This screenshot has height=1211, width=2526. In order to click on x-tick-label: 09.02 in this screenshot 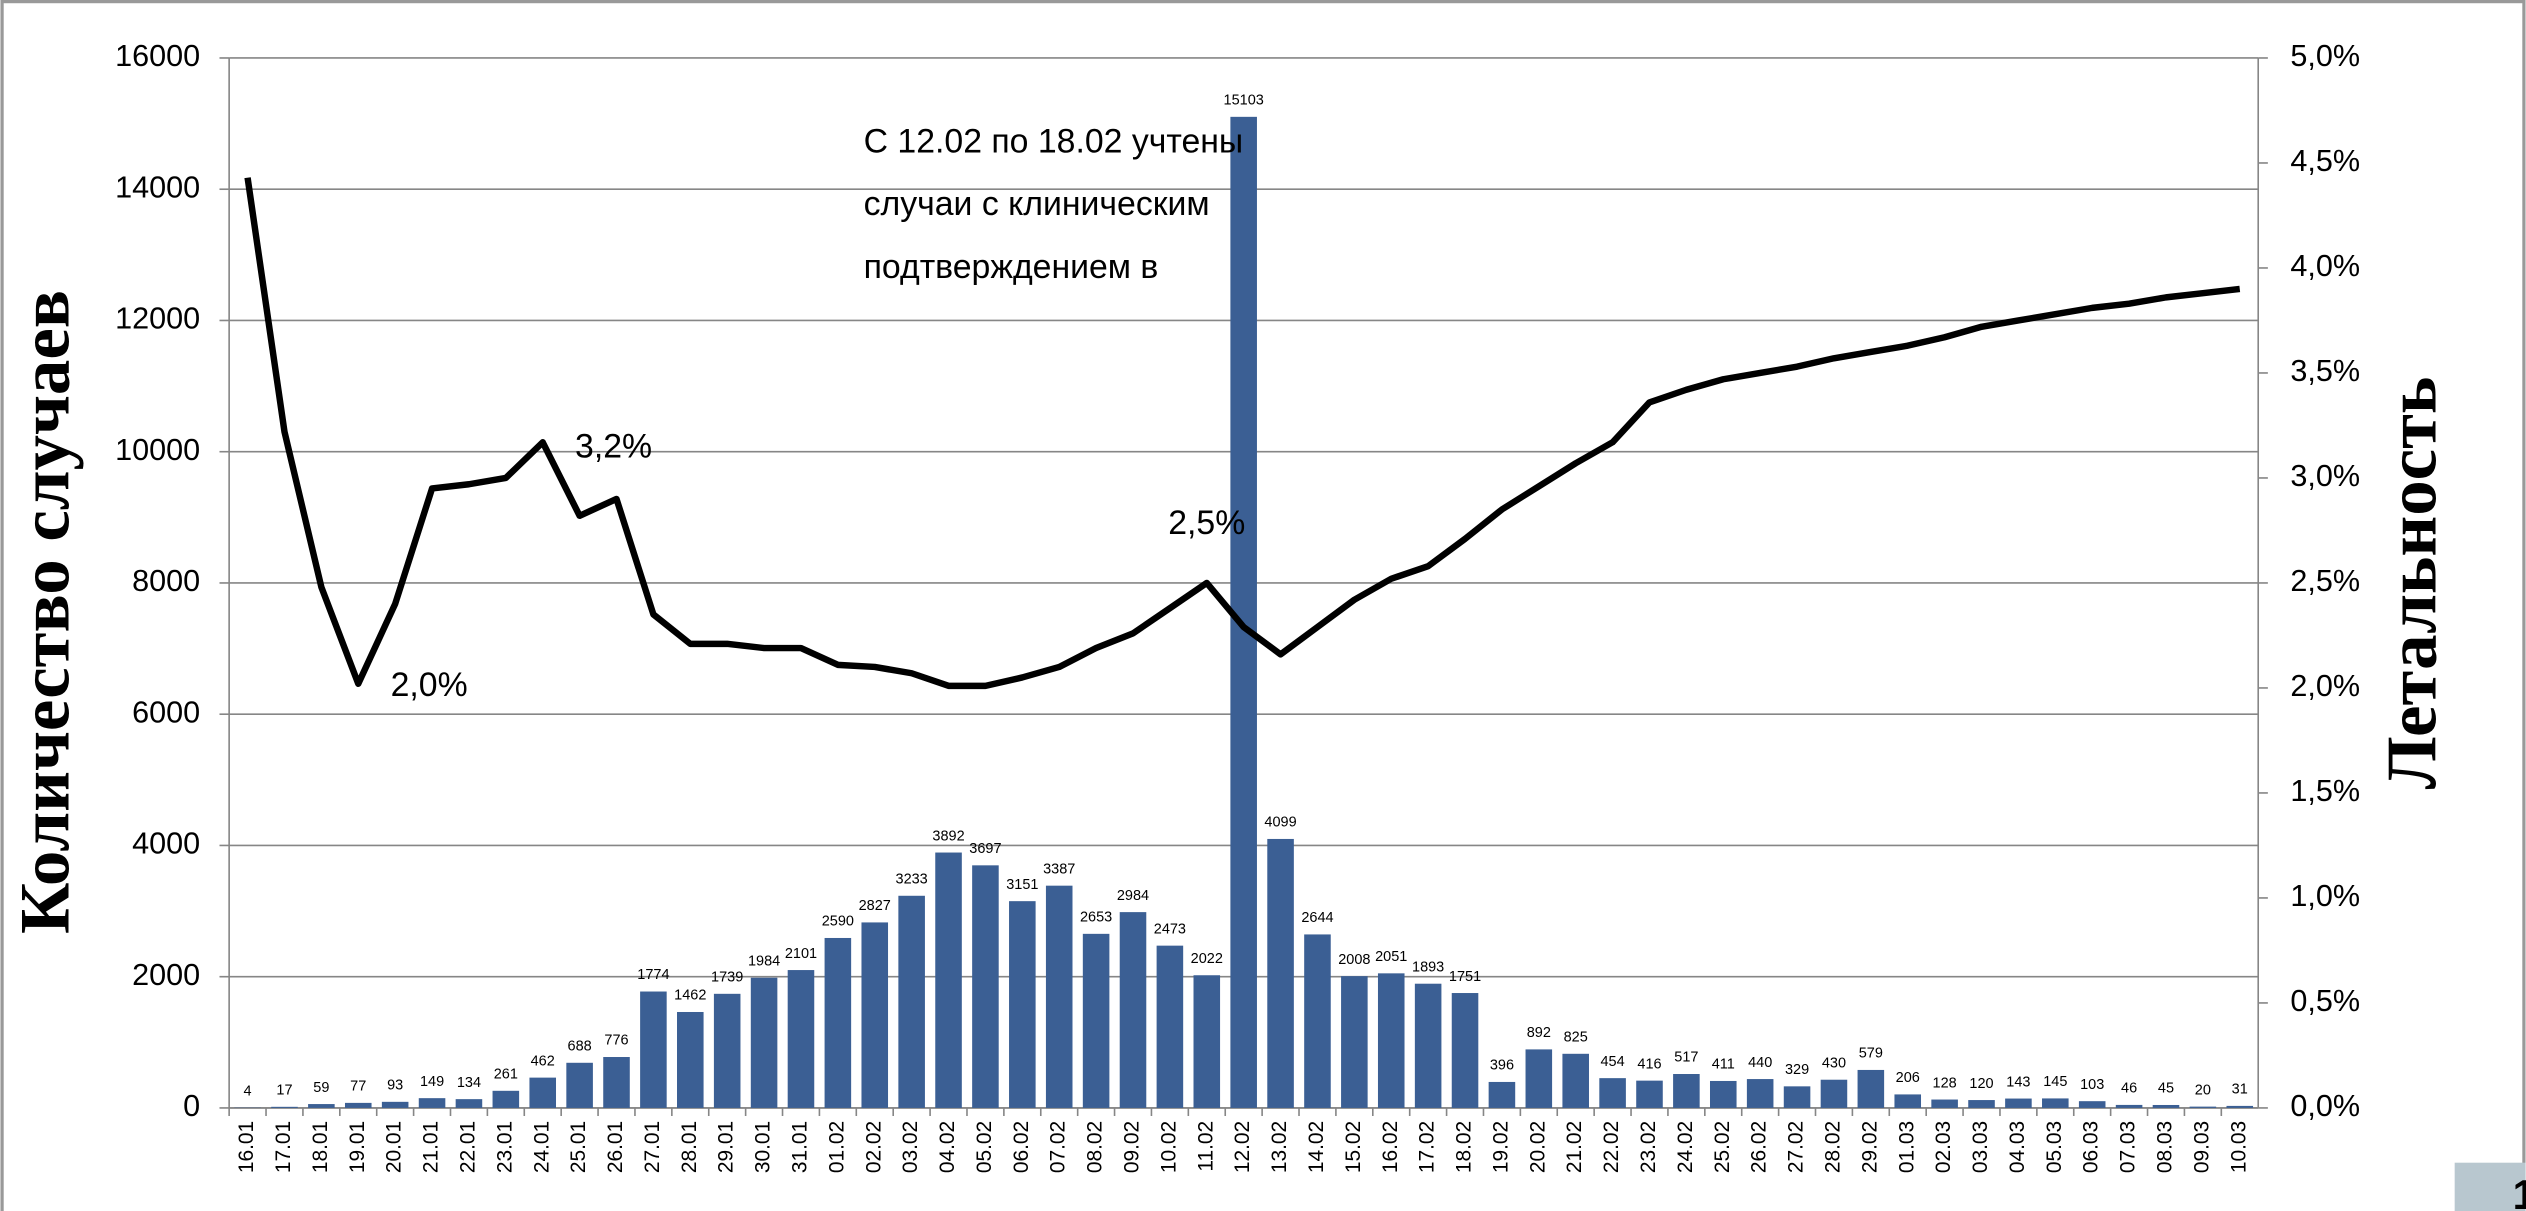, I will do `click(1132, 1147)`.